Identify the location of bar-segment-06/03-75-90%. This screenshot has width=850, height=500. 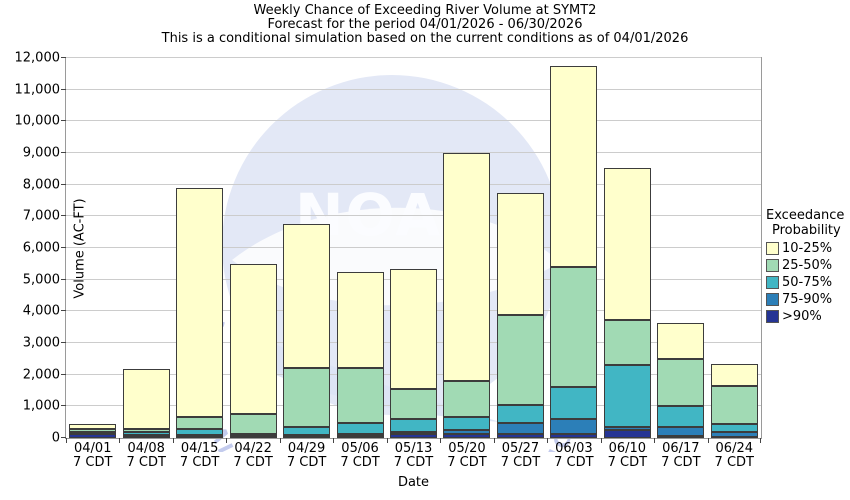
(574, 426).